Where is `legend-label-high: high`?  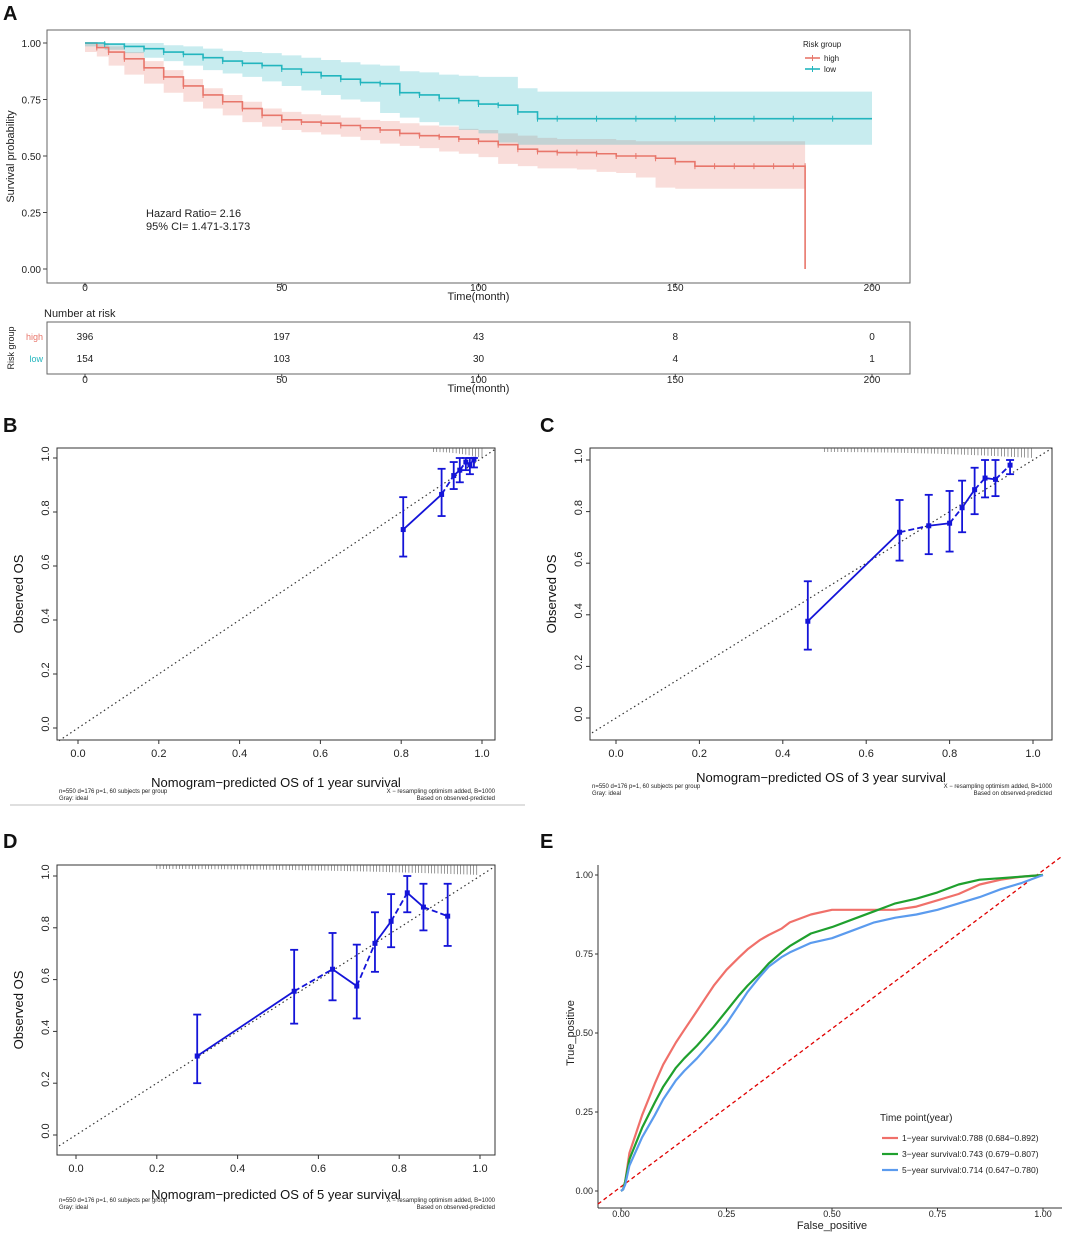 legend-label-high: high is located at coordinates (831, 58).